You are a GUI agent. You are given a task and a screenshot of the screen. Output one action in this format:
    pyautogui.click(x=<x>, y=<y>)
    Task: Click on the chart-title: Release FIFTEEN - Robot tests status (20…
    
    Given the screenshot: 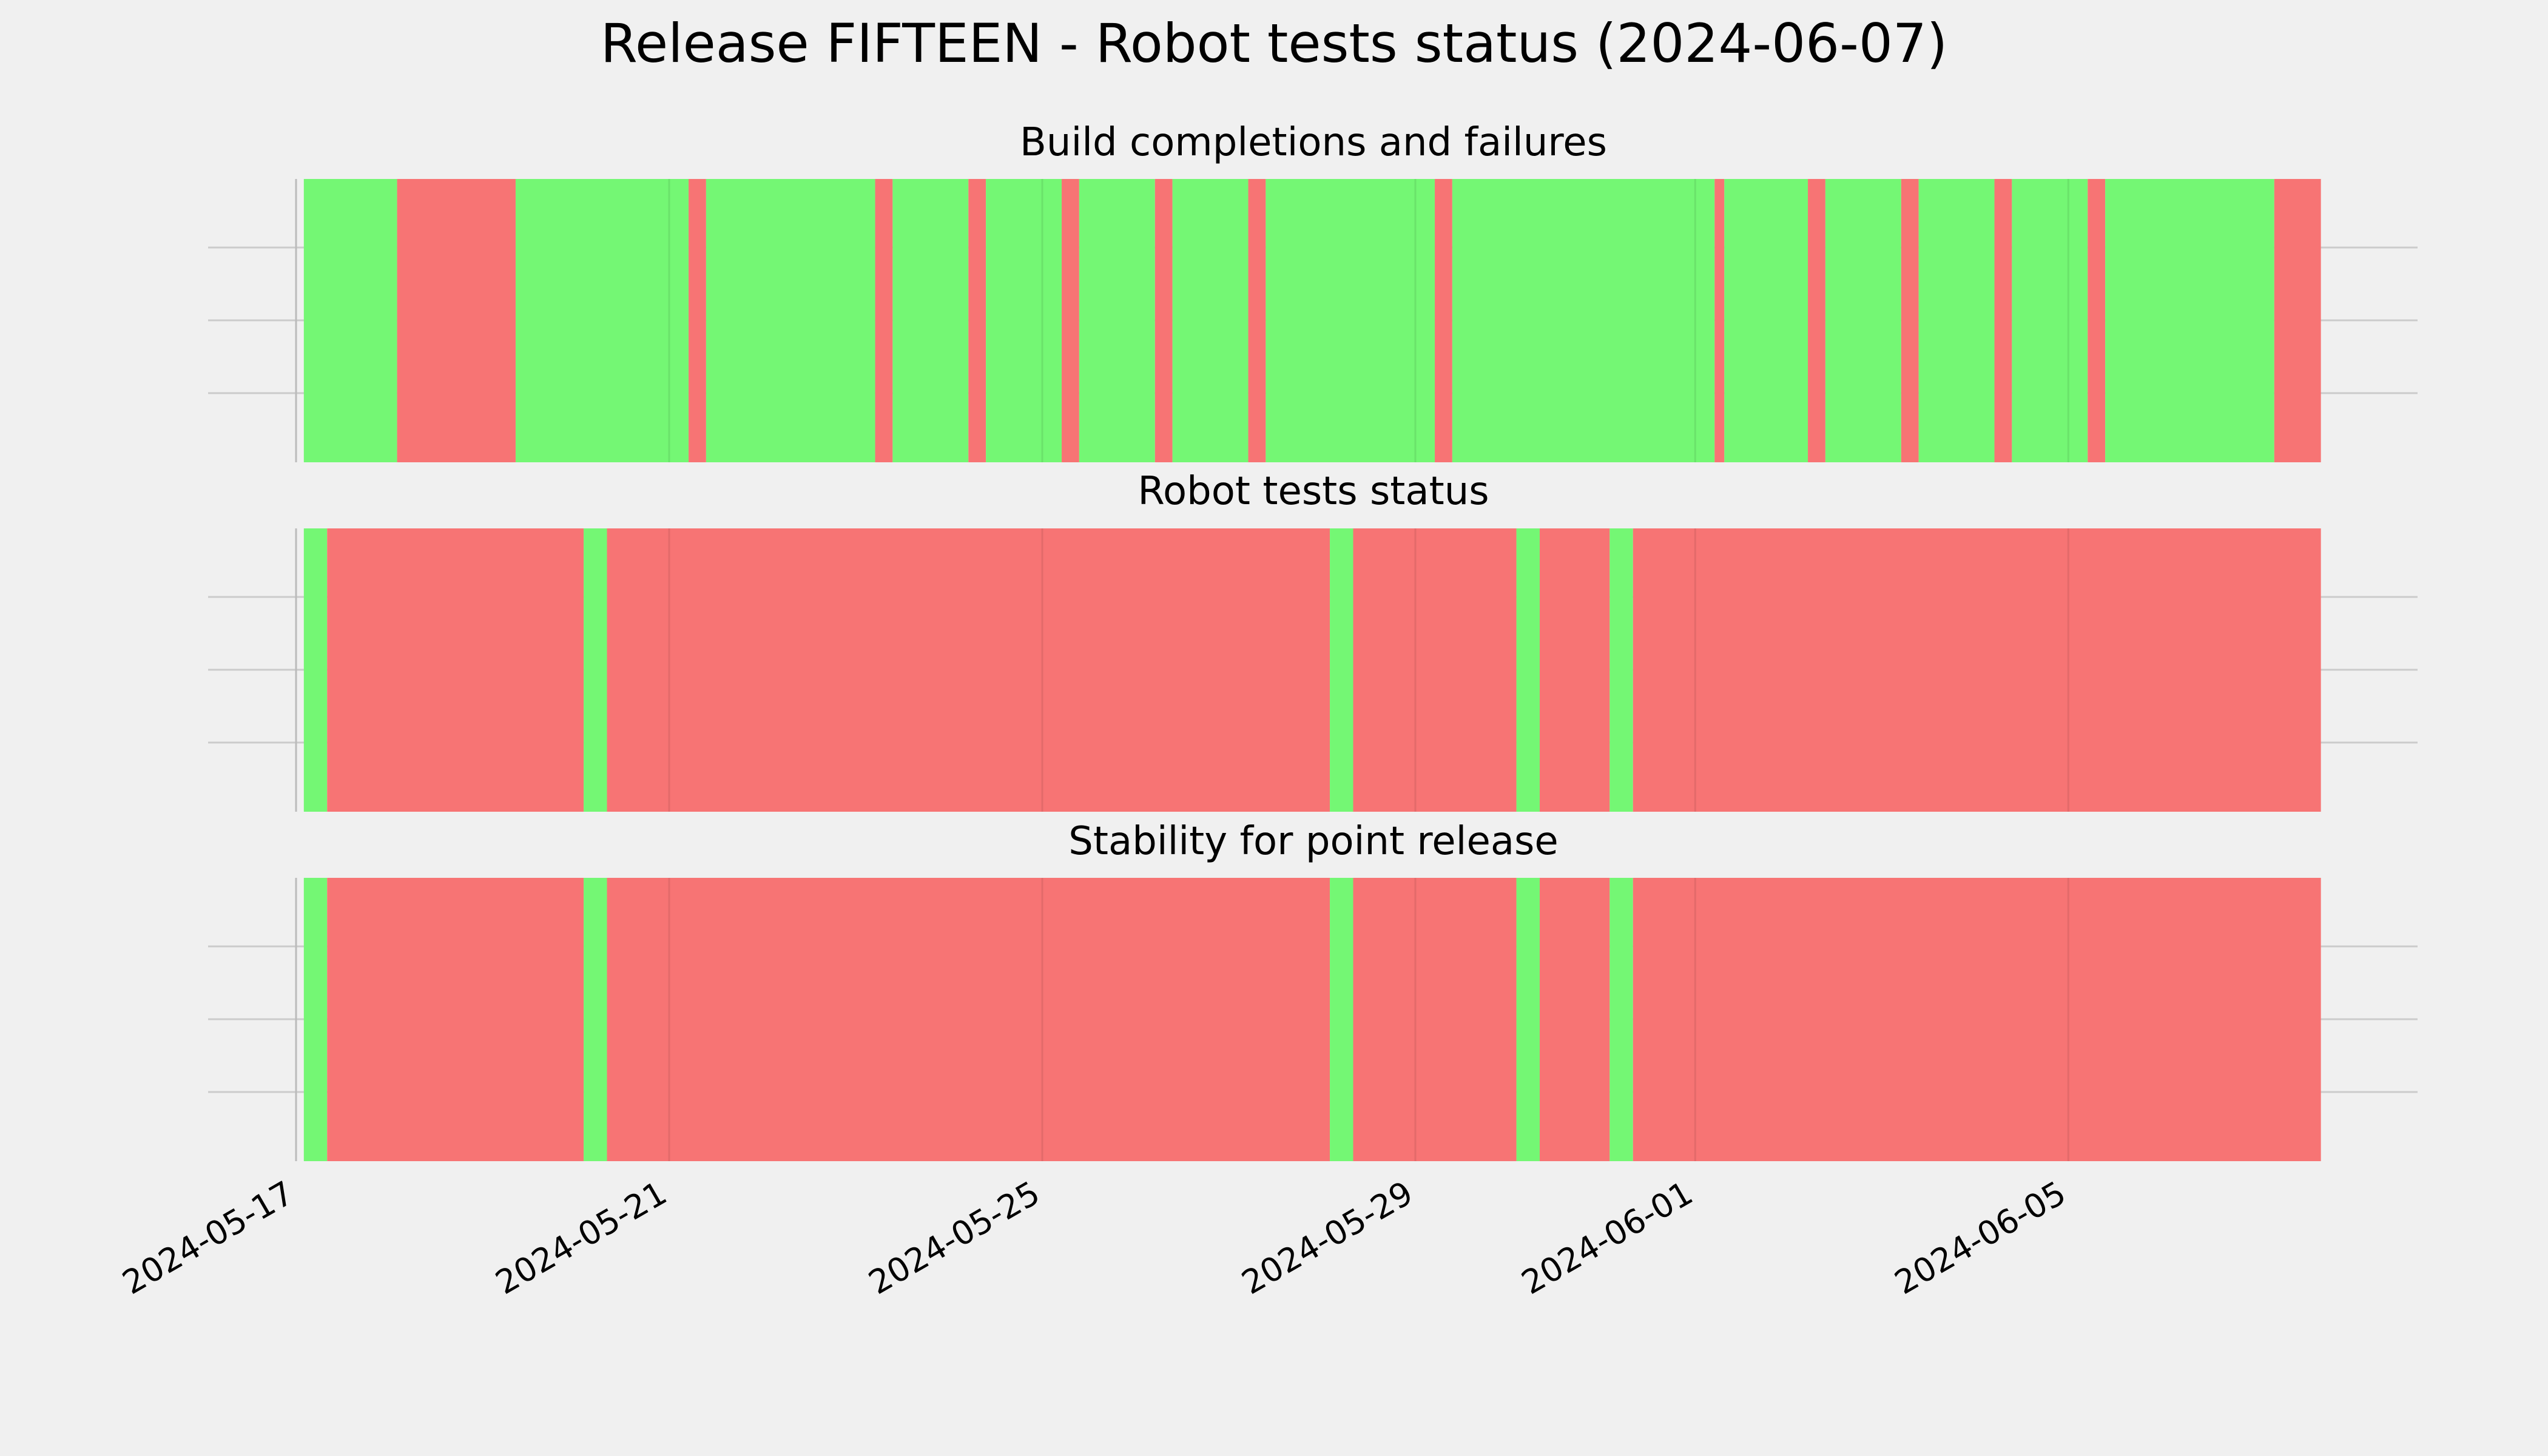 What is the action you would take?
    pyautogui.click(x=1274, y=43)
    